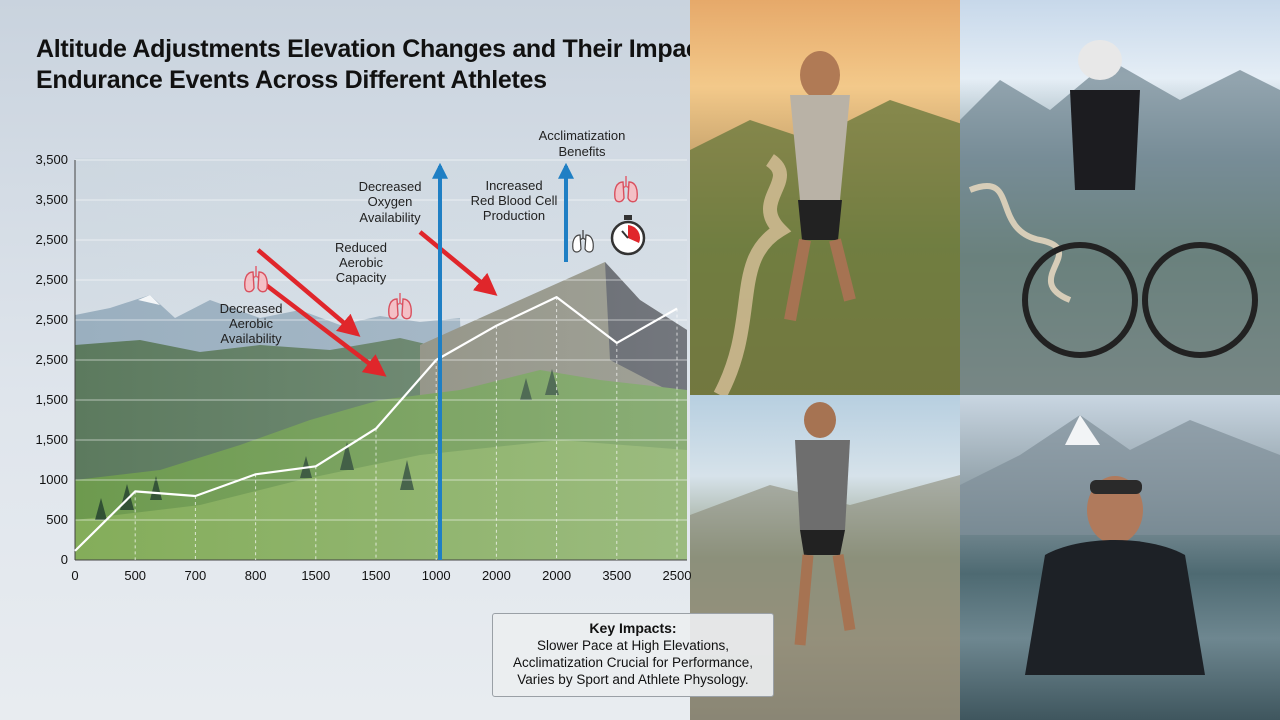  I want to click on x-tick-label: 1000, so click(436, 575).